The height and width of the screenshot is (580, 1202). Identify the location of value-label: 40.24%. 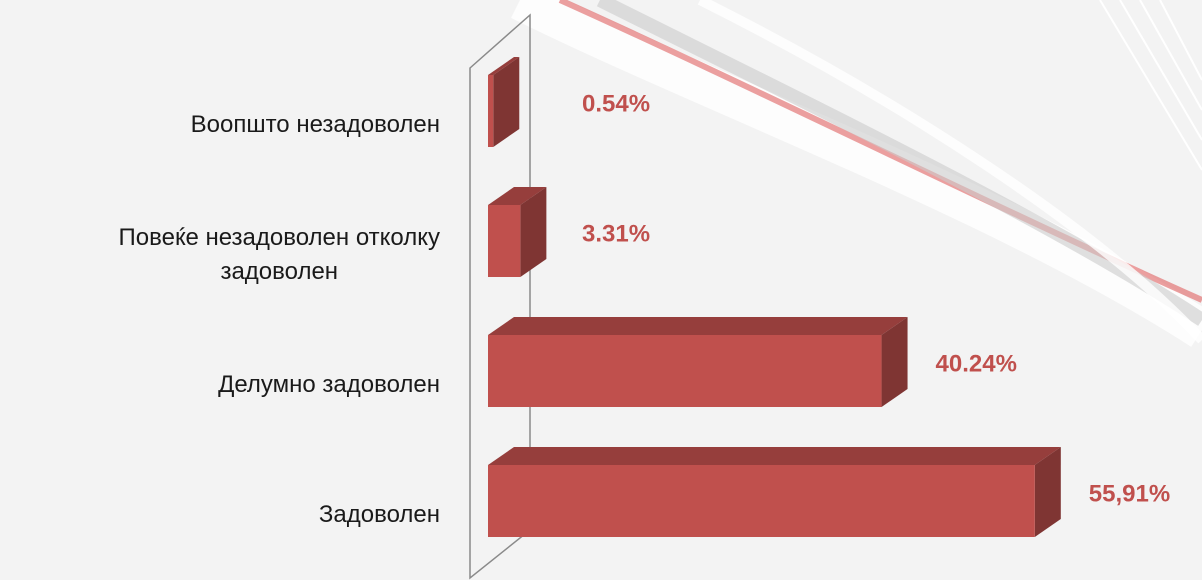
(976, 363).